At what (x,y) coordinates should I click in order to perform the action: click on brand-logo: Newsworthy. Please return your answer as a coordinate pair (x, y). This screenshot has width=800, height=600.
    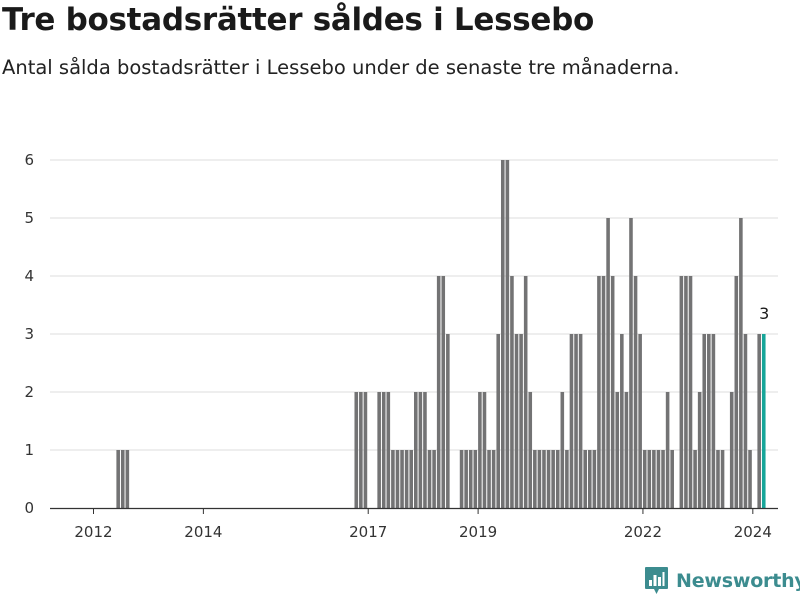
    Looking at the image, I should click on (722, 581).